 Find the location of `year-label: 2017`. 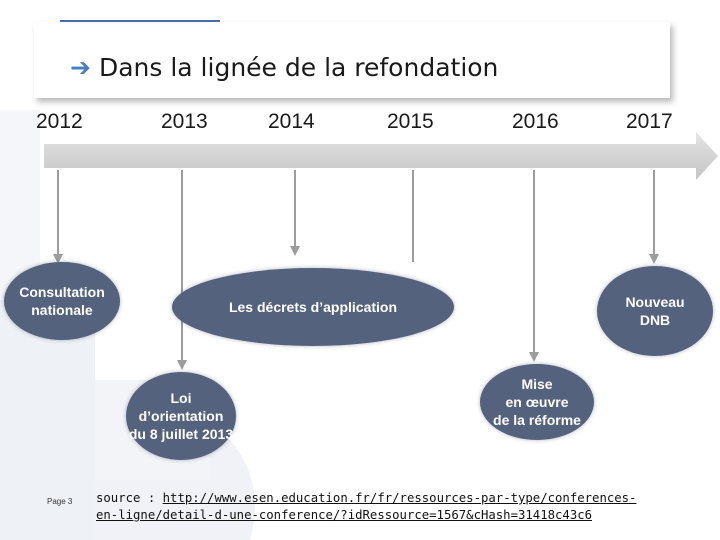

year-label: 2017 is located at coordinates (649, 121).